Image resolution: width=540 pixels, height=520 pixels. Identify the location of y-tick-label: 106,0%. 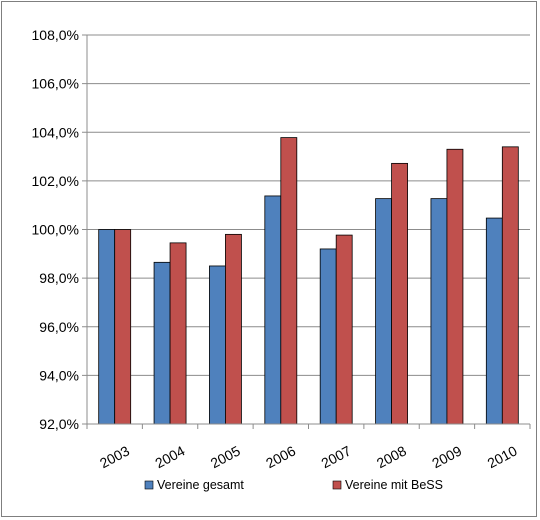
(55, 84).